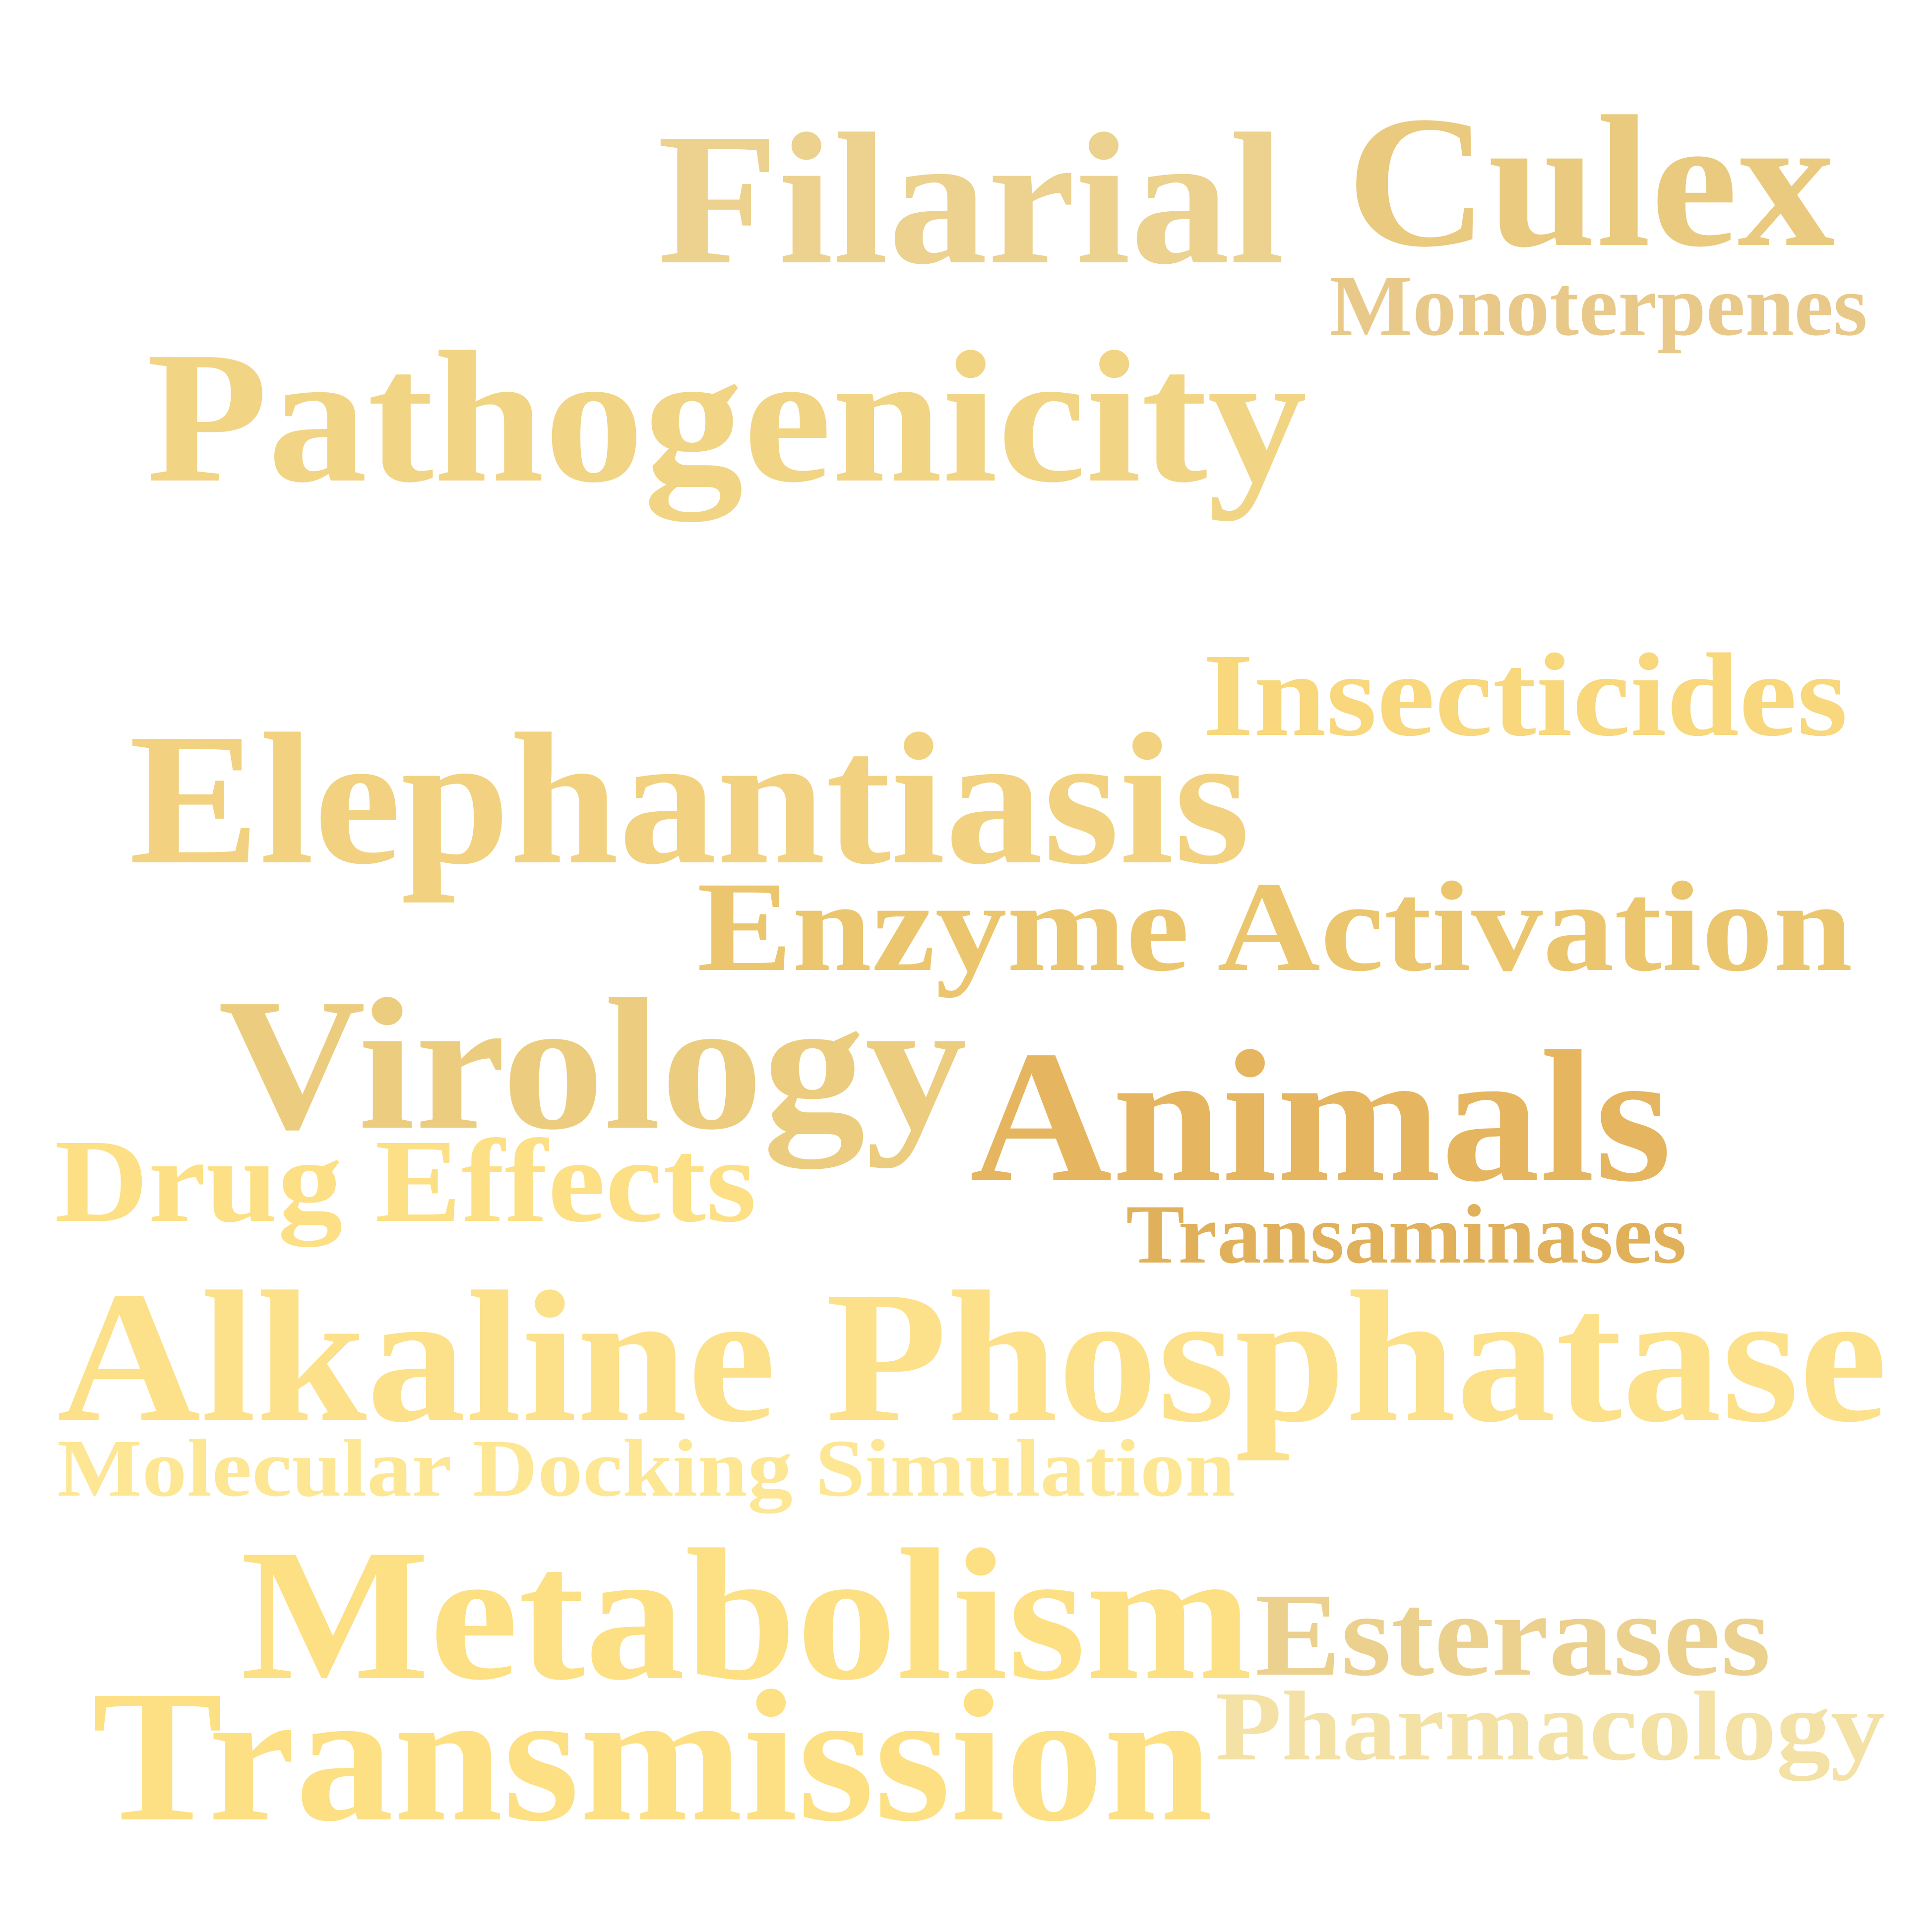 This screenshot has width=1932, height=1932. Describe the element at coordinates (653, 1756) in the screenshot. I see `word-transmission: Transmission` at that location.